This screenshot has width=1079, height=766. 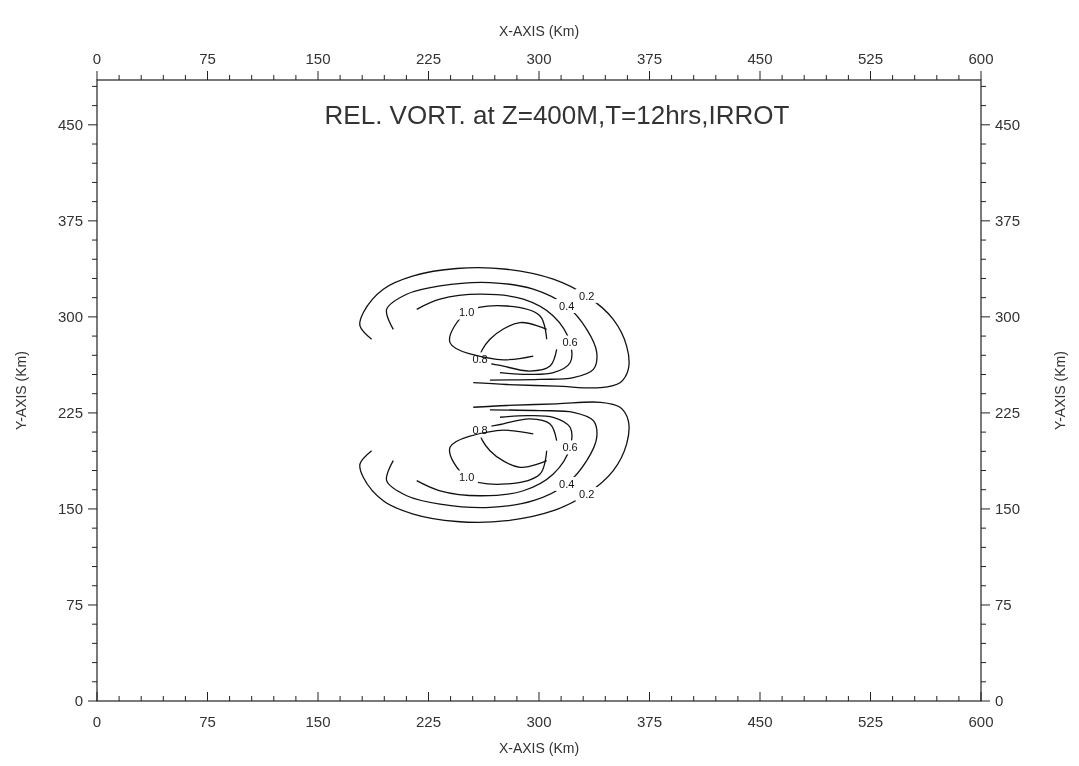 What do you see at coordinates (870, 58) in the screenshot?
I see `x2-tick-label: 525` at bounding box center [870, 58].